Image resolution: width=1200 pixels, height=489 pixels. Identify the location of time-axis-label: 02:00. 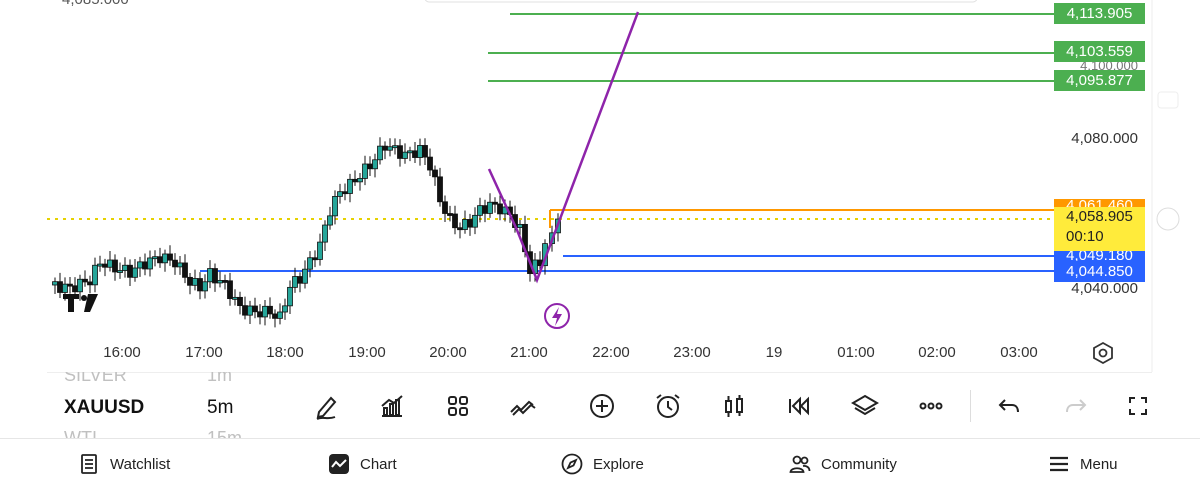
(937, 352).